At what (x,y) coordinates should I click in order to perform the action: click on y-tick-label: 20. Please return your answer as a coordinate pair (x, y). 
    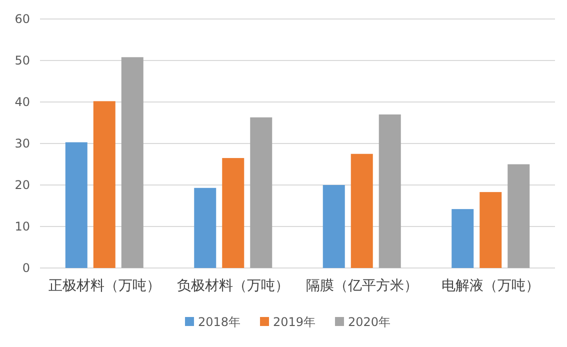
    Looking at the image, I should click on (22, 185).